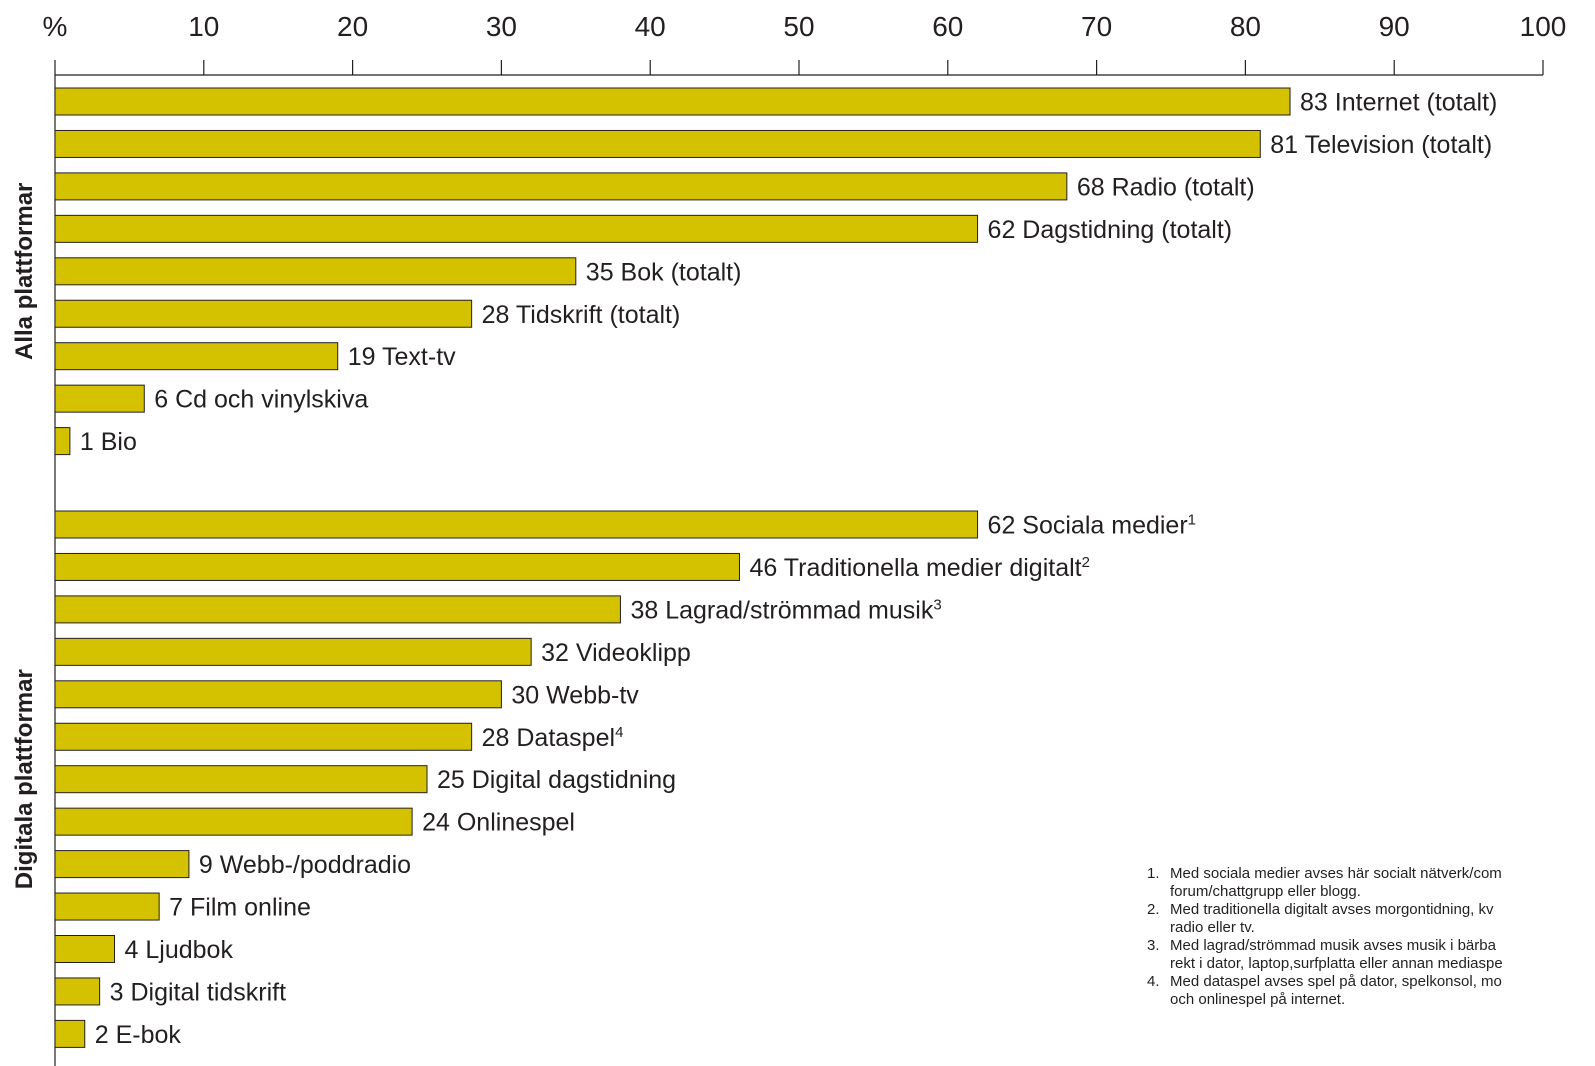 The width and height of the screenshot is (1595, 1066). Describe the element at coordinates (575, 695) in the screenshot. I see `bar-label: 30 Webb-tv` at that location.